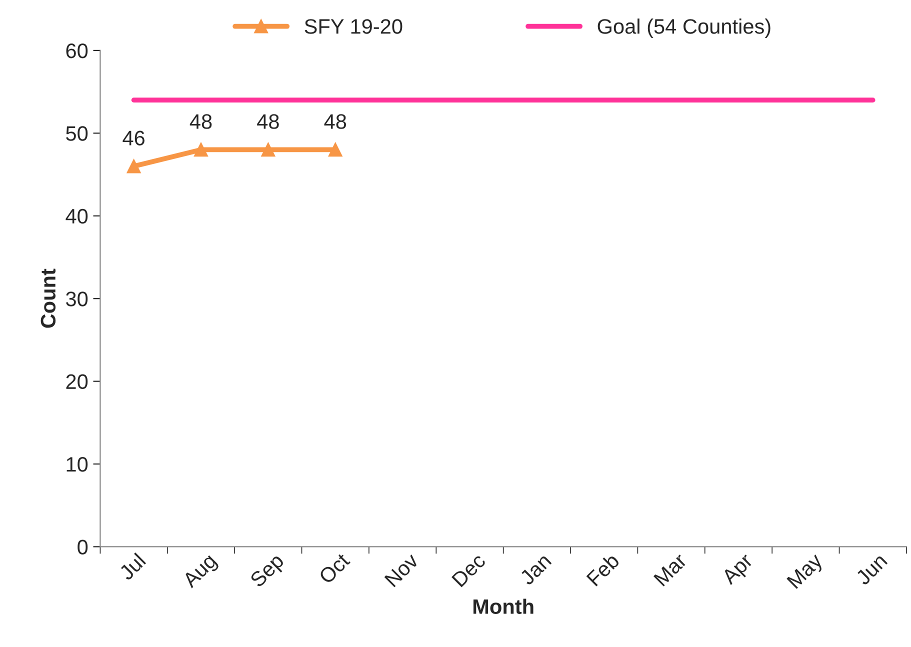  What do you see at coordinates (133, 138) in the screenshot?
I see `data-label: 46` at bounding box center [133, 138].